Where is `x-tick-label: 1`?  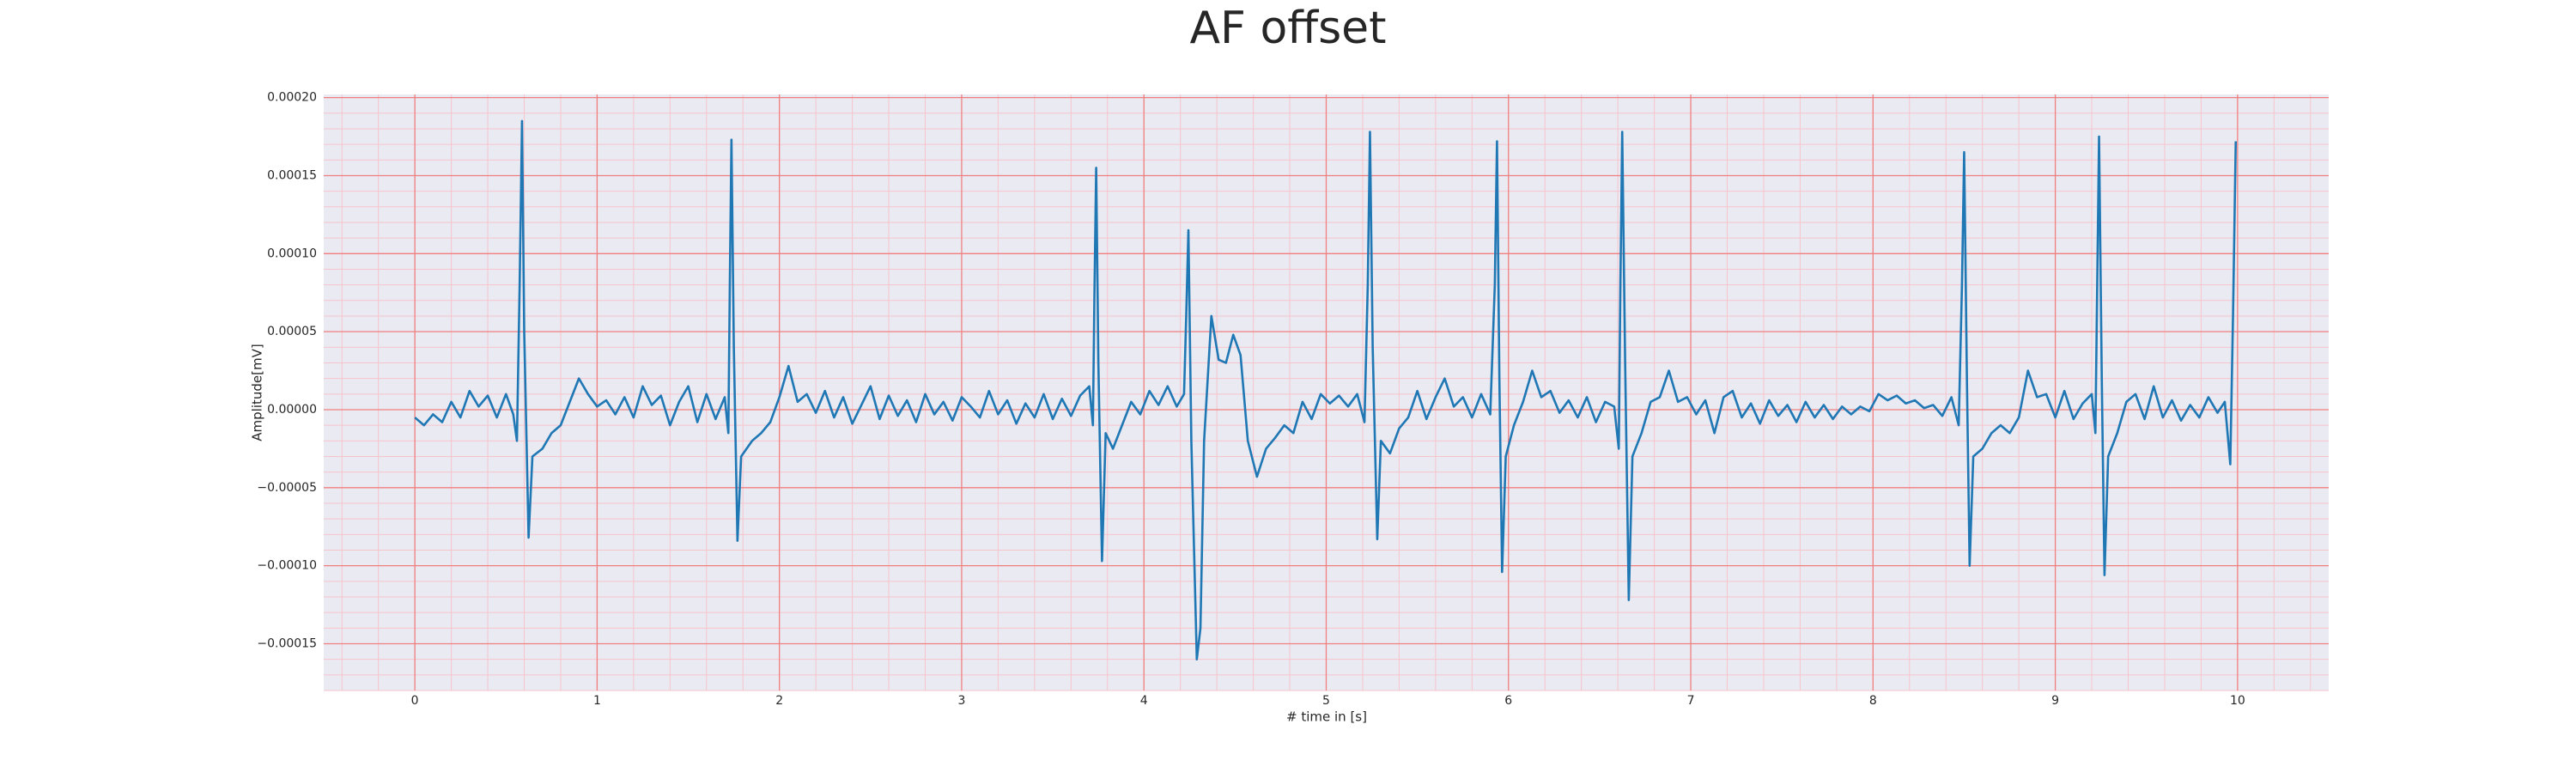 x-tick-label: 1 is located at coordinates (597, 701).